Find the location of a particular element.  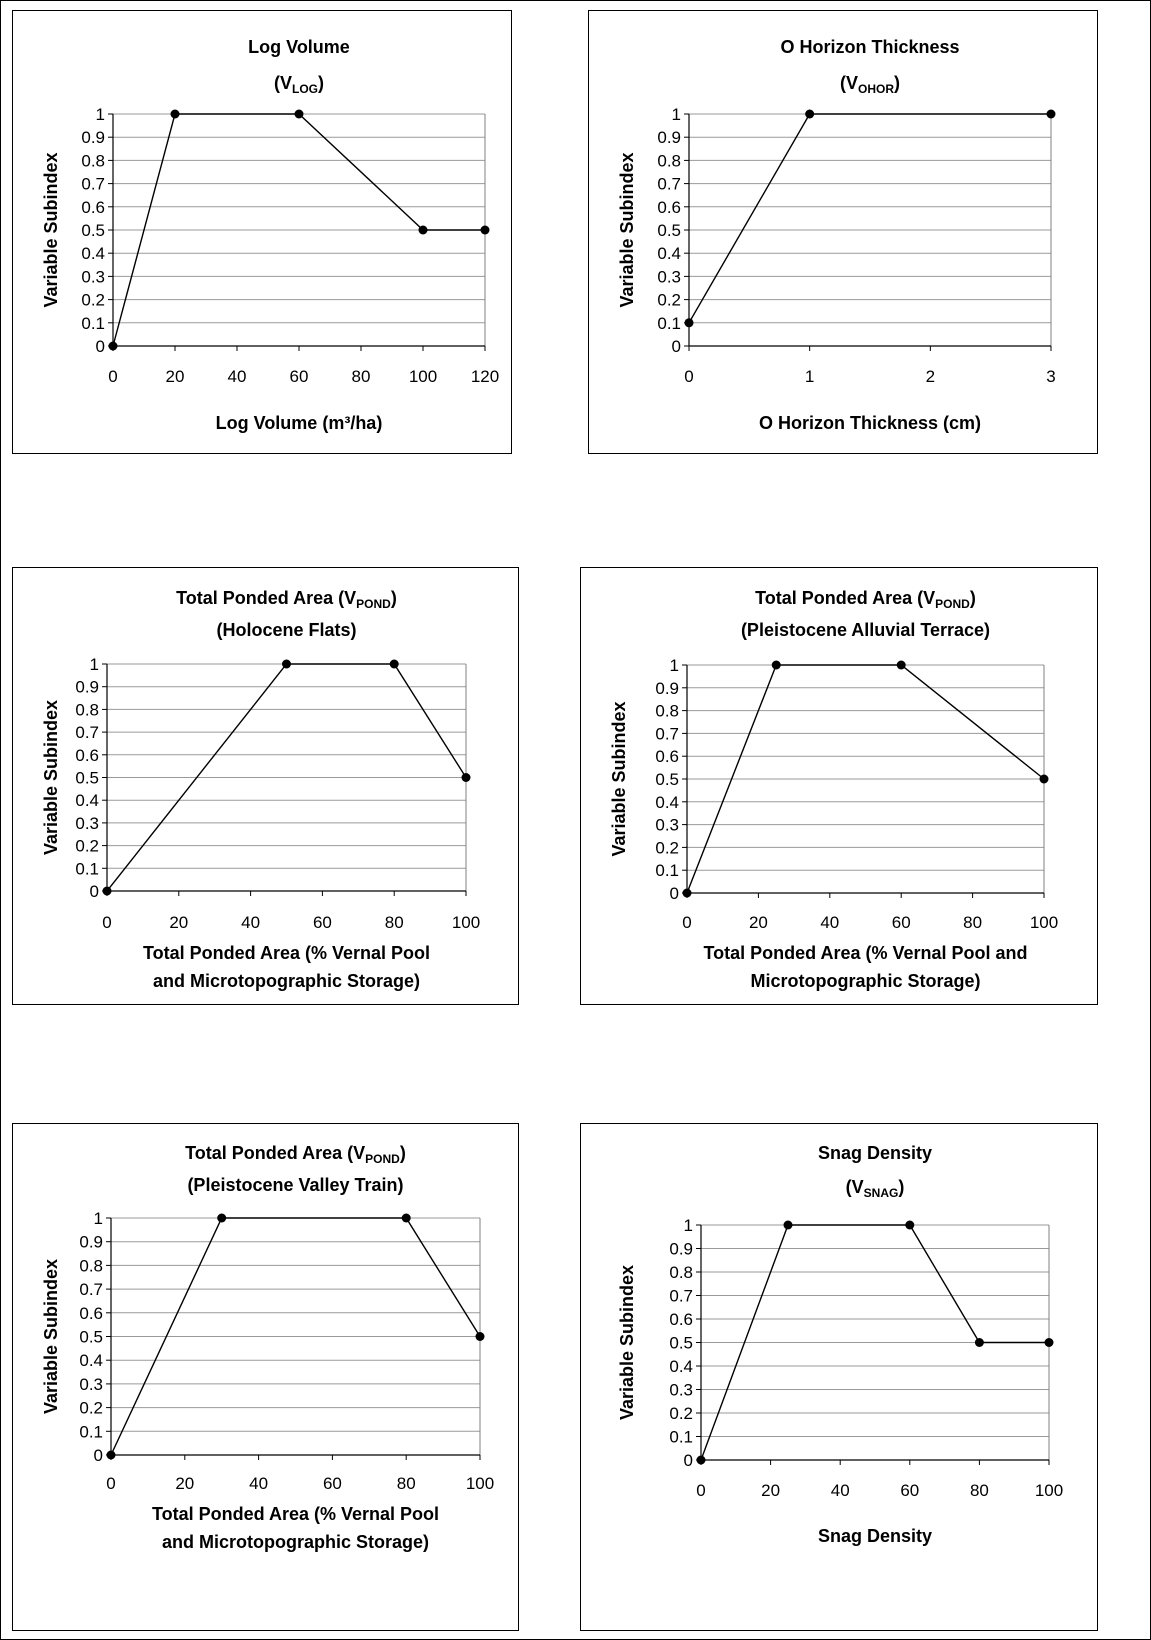

x-axis-title: Log Volume (m³/ha) is located at coordinates (299, 423).